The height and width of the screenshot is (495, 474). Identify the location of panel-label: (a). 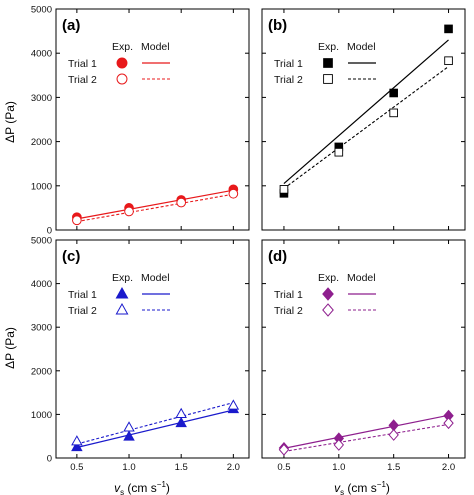
(71, 25).